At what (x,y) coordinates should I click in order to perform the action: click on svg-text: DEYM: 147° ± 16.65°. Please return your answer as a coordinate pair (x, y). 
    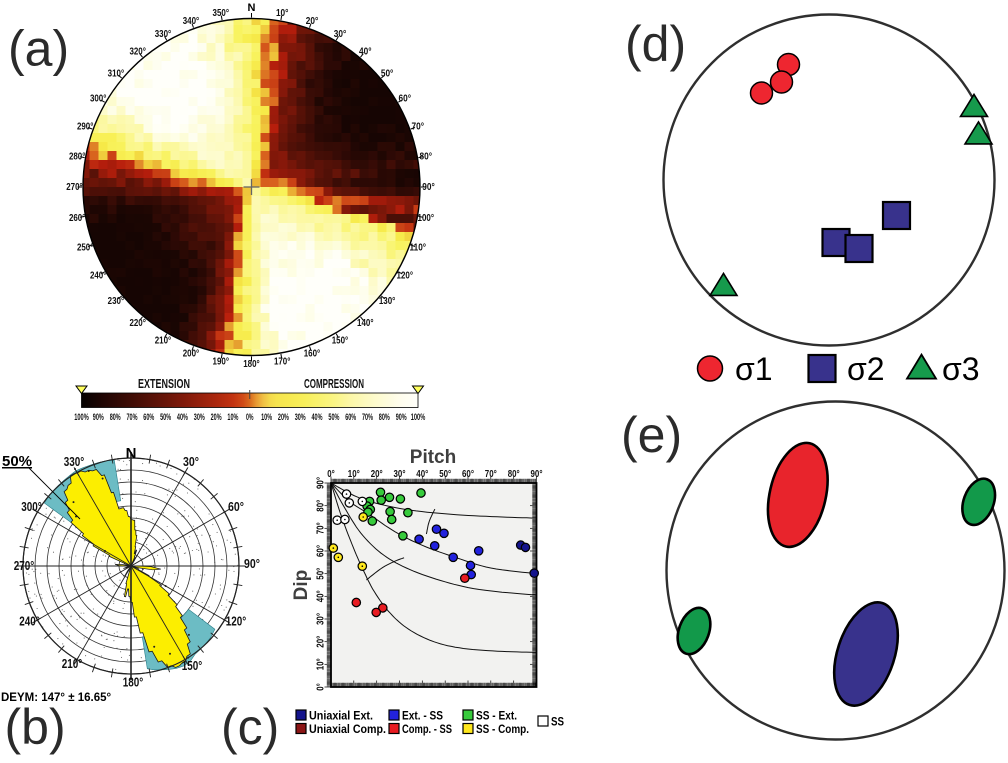
    Looking at the image, I should click on (56, 698).